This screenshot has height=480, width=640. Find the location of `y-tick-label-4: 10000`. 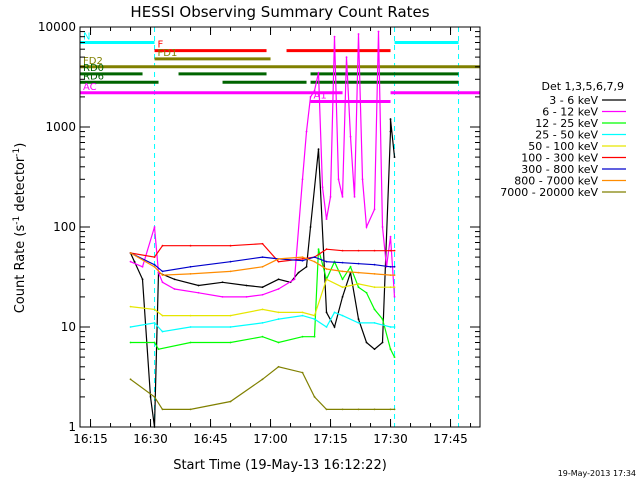

y-tick-label-4: 10000 is located at coordinates (57, 27).